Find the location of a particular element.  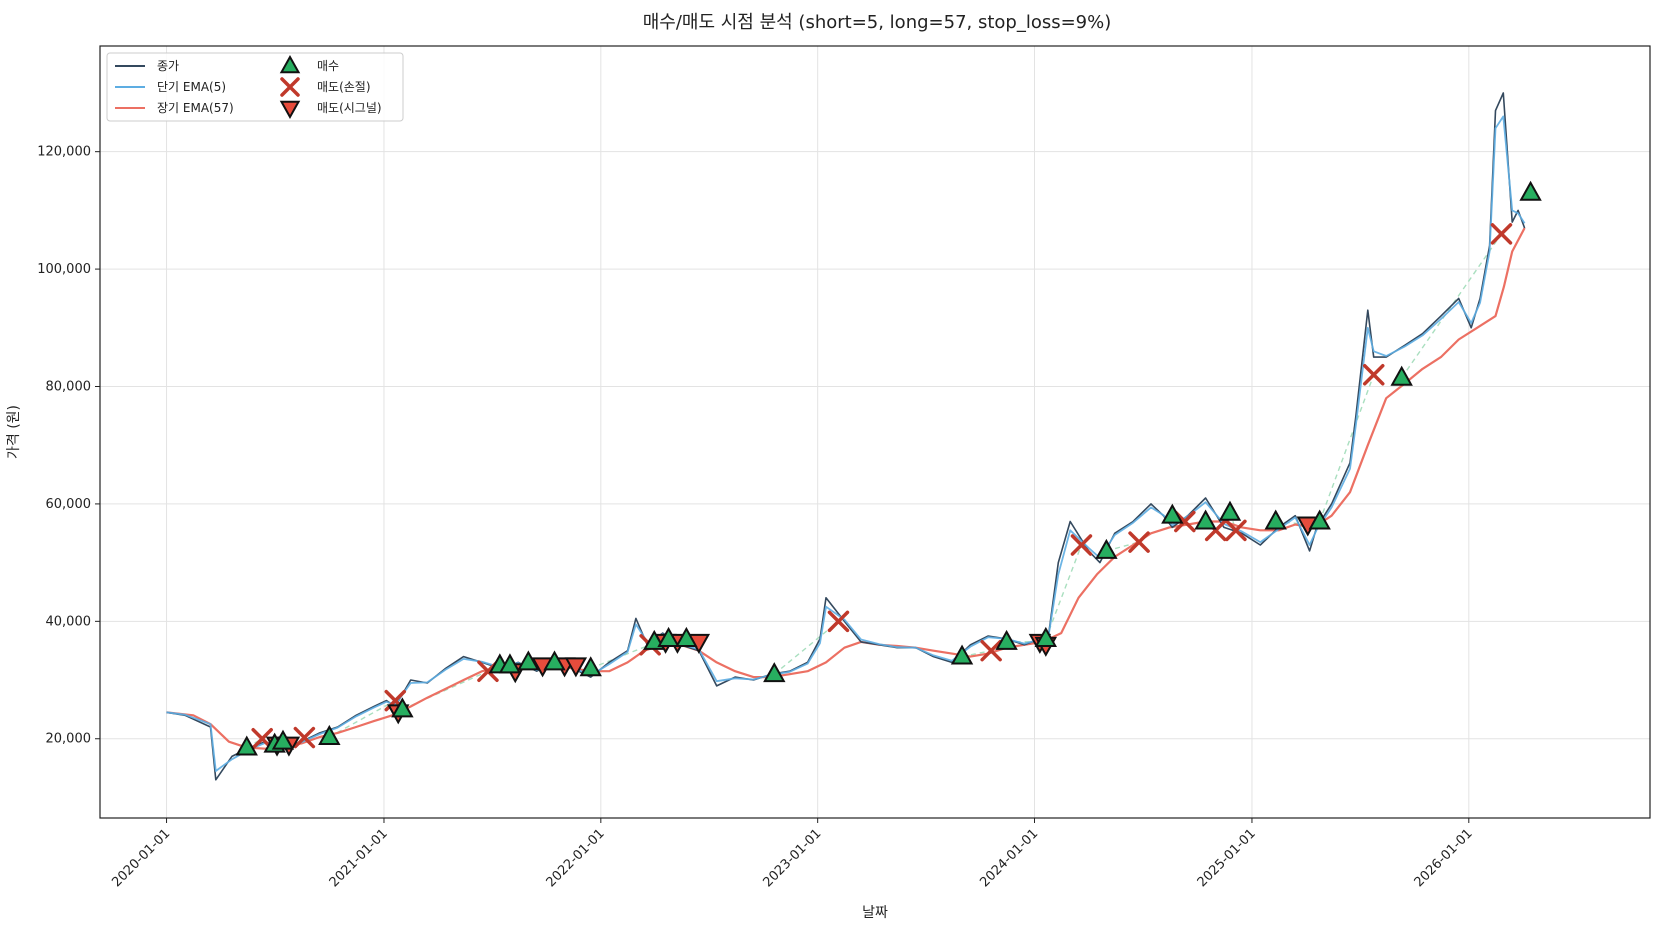

y-tick-label: 40,000 is located at coordinates (69, 621).